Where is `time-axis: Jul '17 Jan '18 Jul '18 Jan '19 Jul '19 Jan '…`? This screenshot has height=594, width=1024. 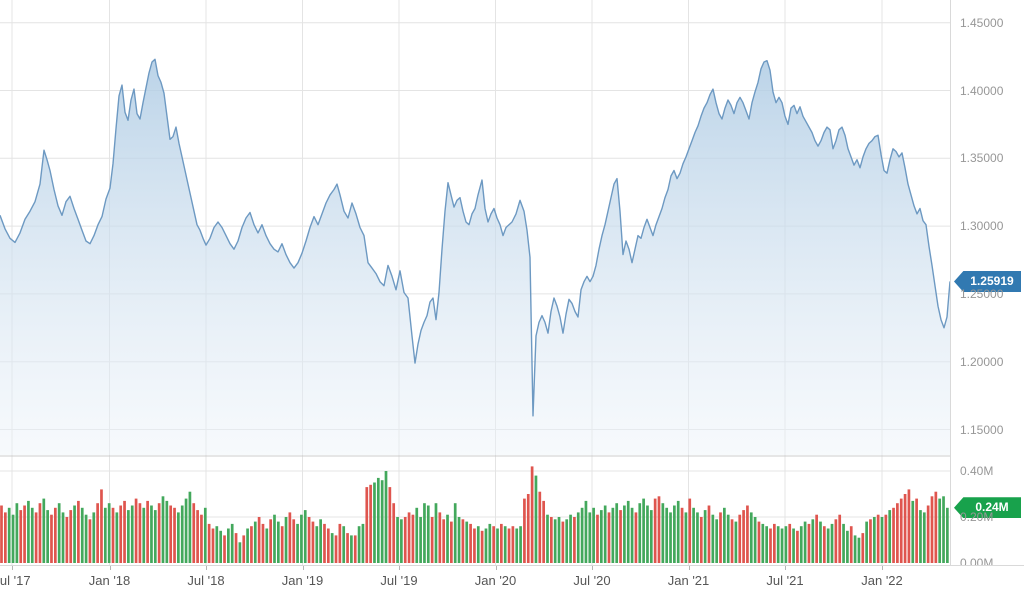 time-axis: Jul '17 Jan '18 Jul '18 Jan '19 Jul '19 Jan '… is located at coordinates (512, 579).